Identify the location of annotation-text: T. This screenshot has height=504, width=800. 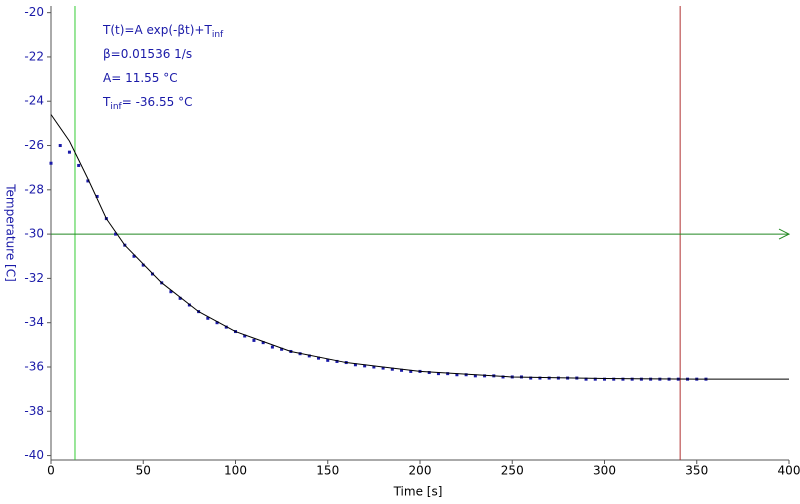
(106, 102).